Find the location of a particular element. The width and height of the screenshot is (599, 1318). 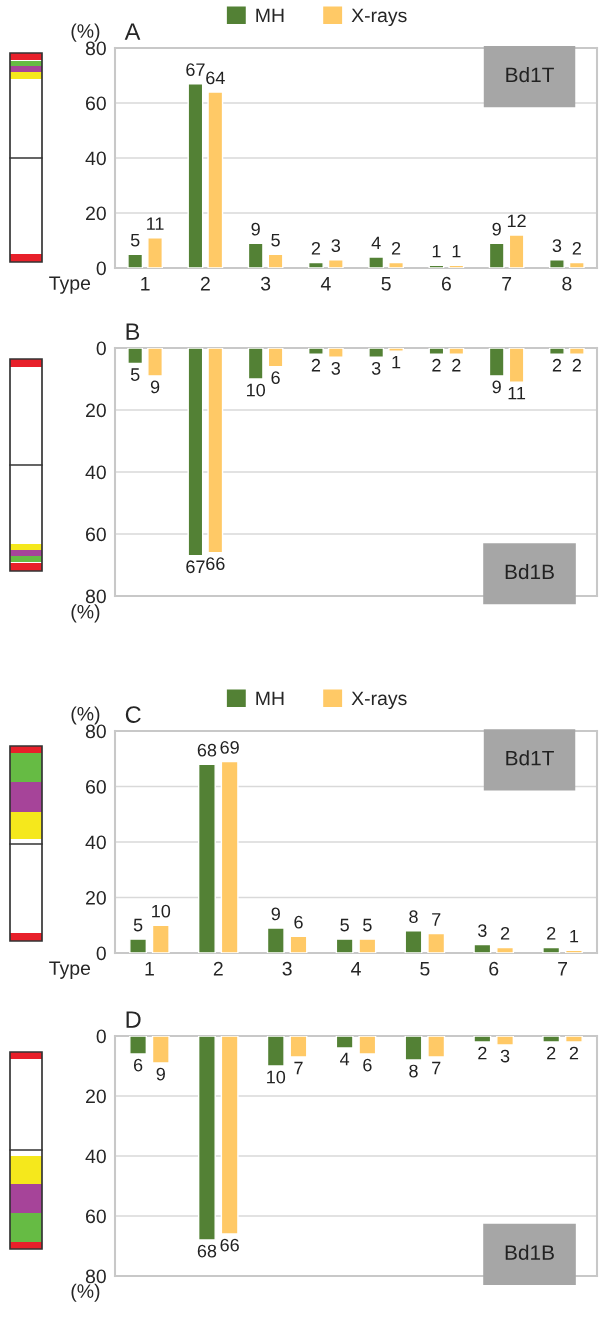

x-tick-label: 6 is located at coordinates (446, 283).